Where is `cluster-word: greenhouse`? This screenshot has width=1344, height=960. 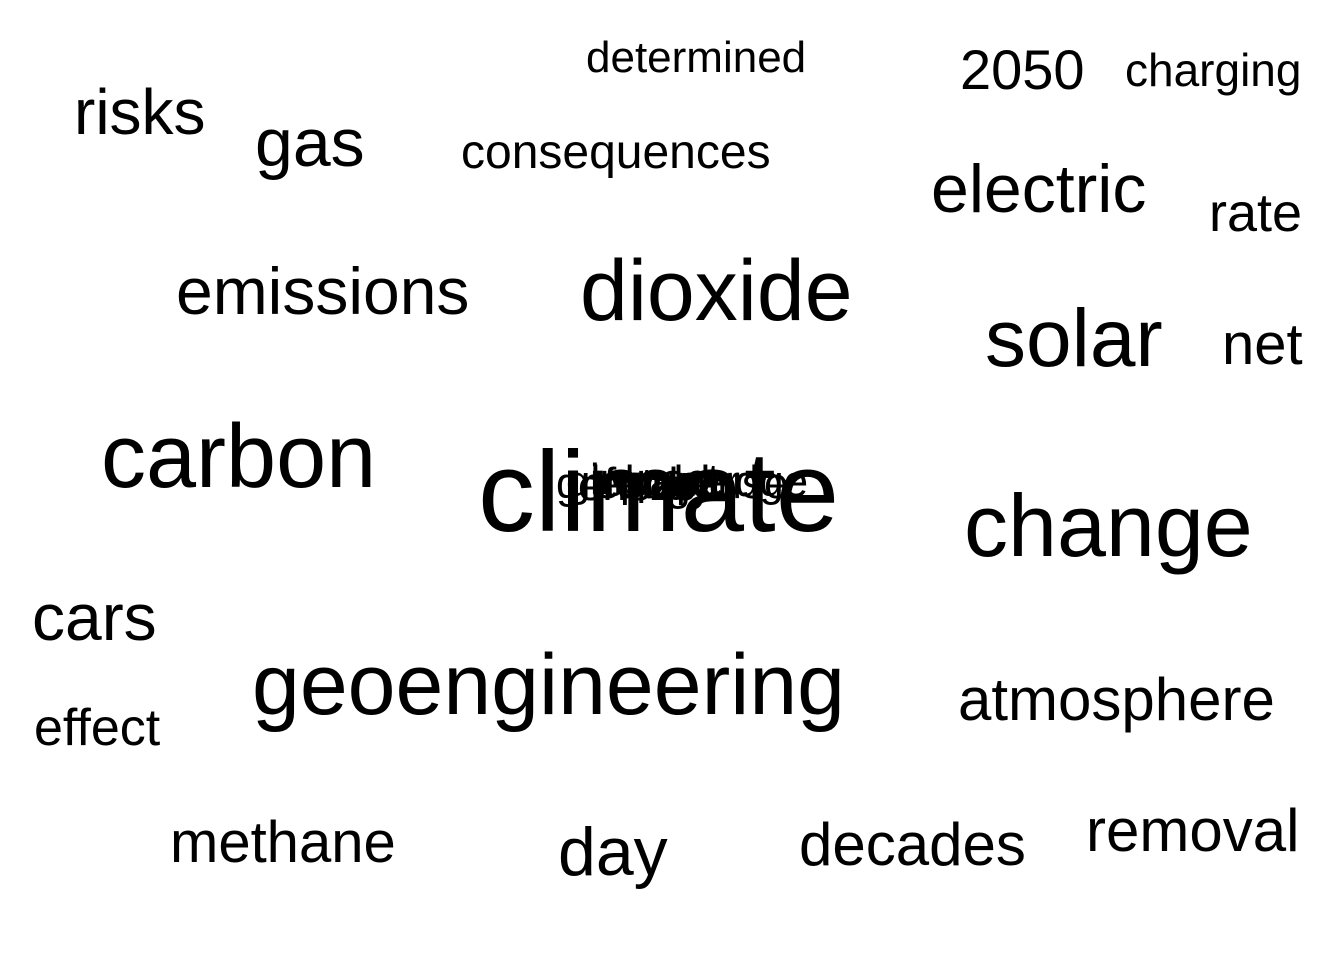
cluster-word: greenhouse is located at coordinates (672, 483).